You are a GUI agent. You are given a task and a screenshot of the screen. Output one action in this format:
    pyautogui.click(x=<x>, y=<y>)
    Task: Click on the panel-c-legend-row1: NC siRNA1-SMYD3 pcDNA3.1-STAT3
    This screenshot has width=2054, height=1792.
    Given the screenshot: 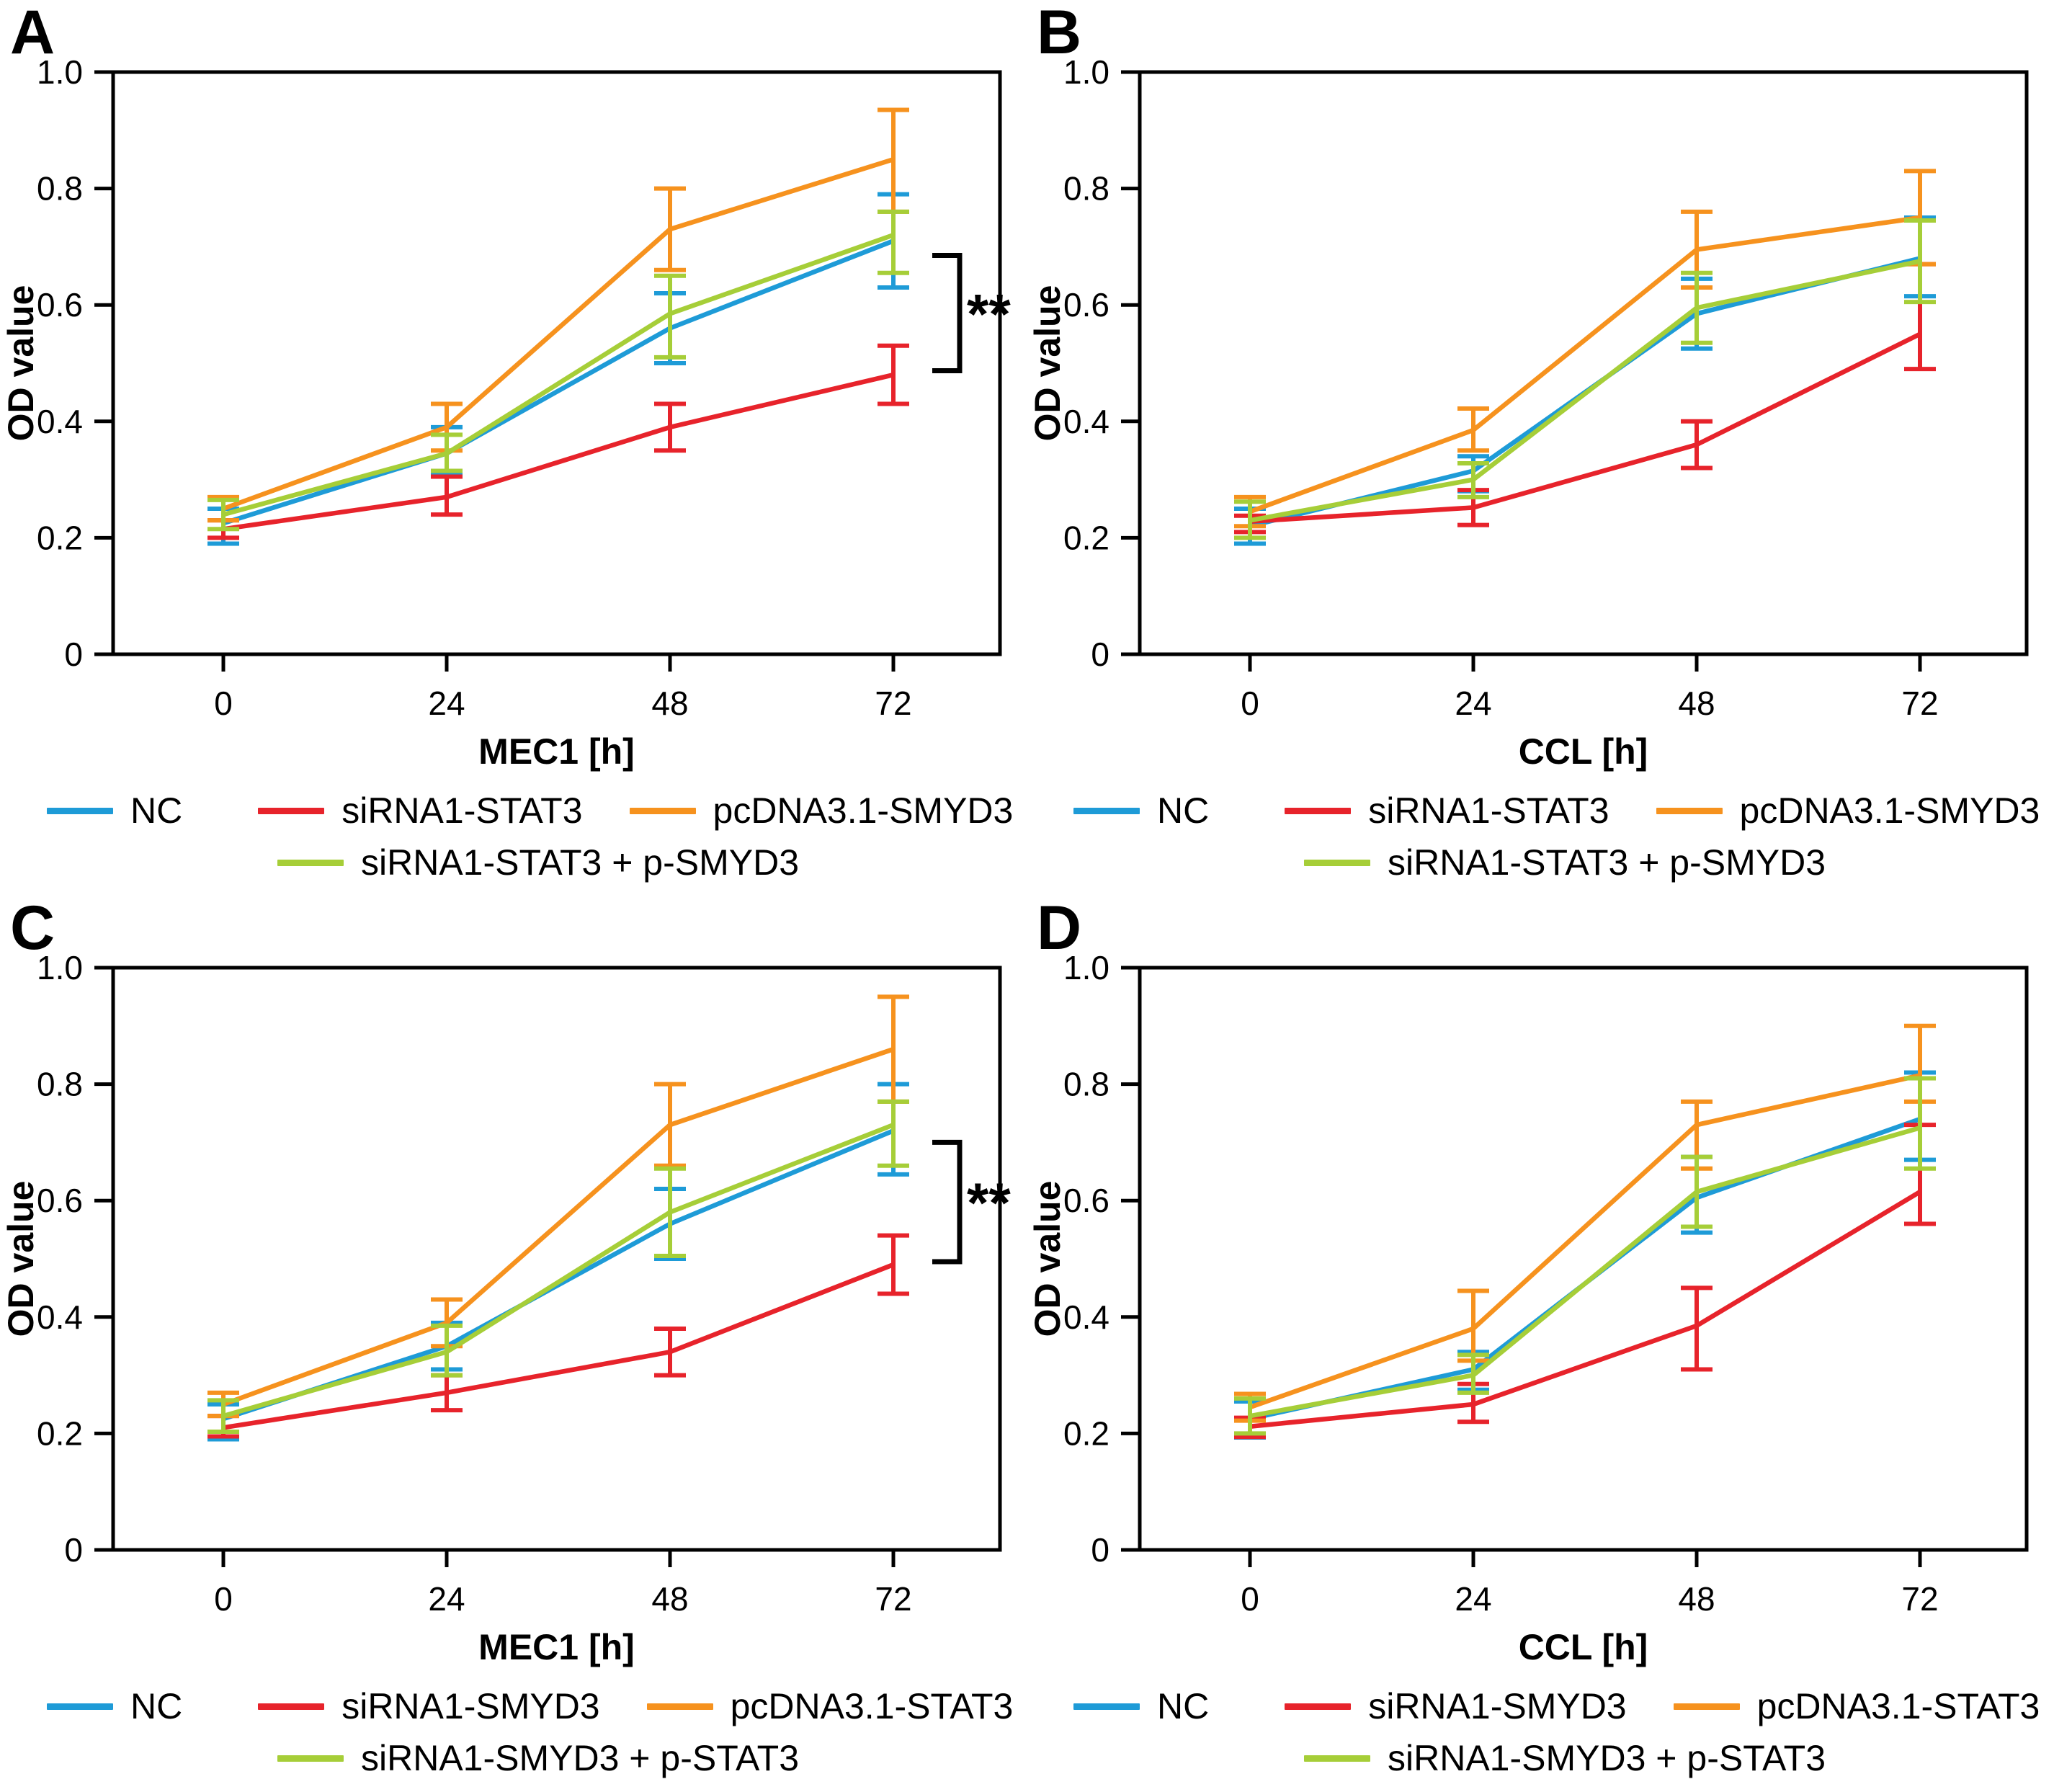 What is the action you would take?
    pyautogui.click(x=513, y=1706)
    